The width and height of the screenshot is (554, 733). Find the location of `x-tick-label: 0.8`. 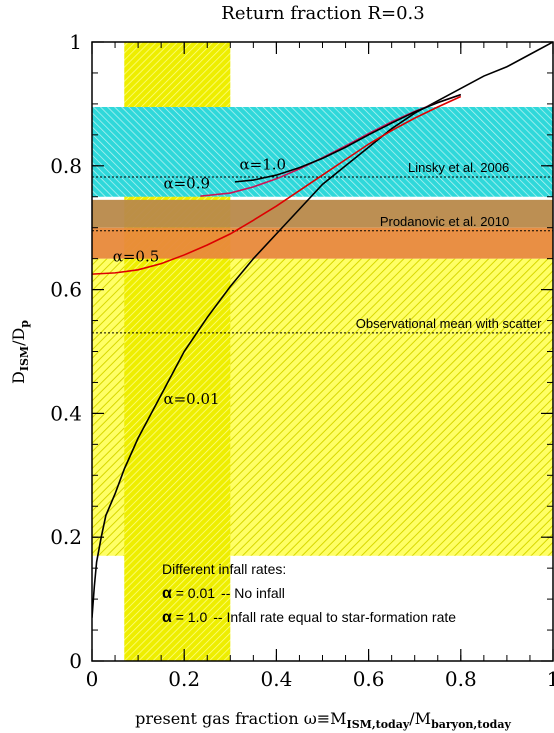

x-tick-label: 0.8 is located at coordinates (461, 679).